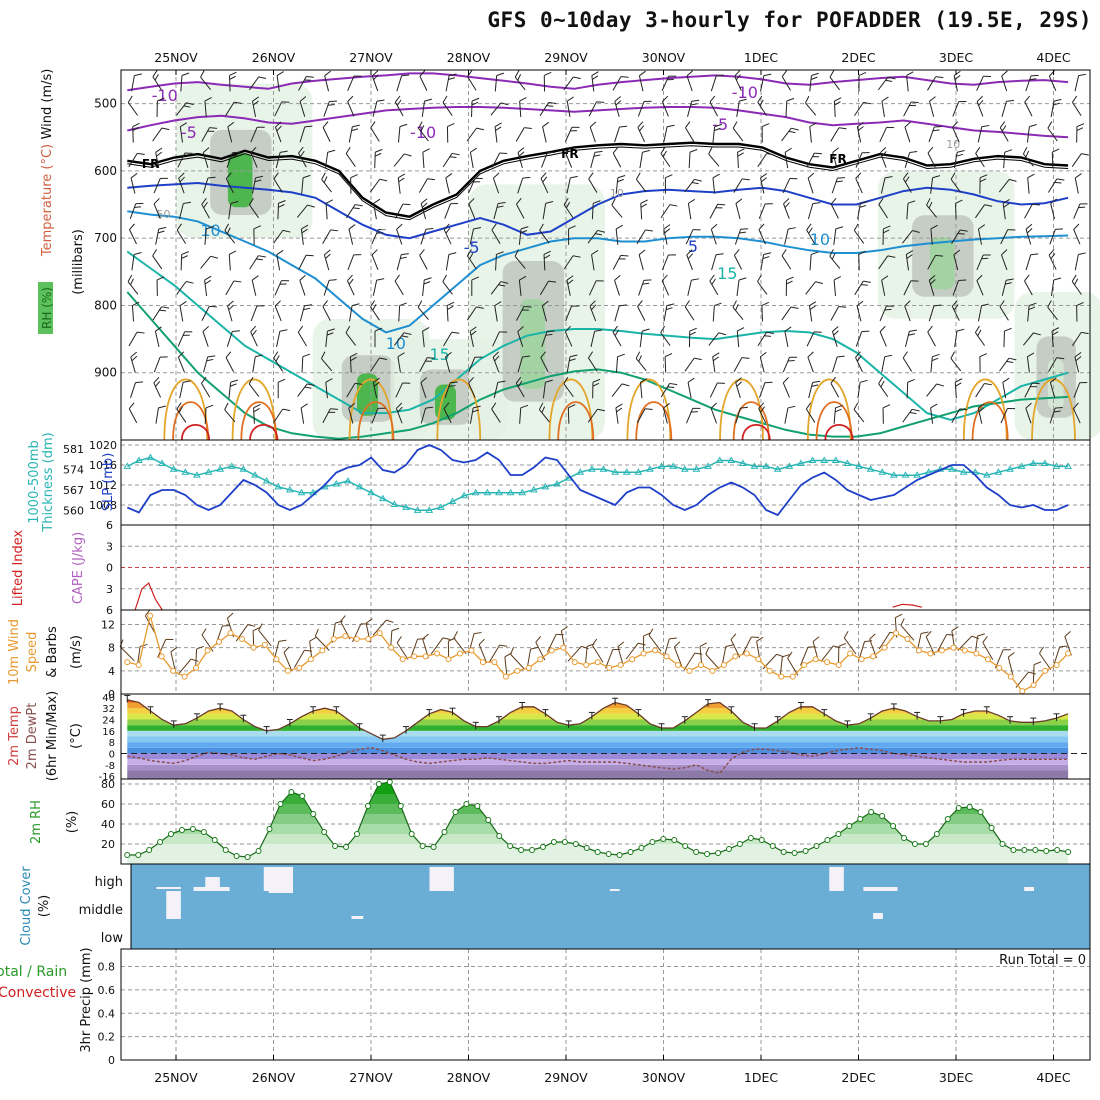 The height and width of the screenshot is (1100, 1100). I want to click on wind-axis-label-2: Speed, so click(32, 652).